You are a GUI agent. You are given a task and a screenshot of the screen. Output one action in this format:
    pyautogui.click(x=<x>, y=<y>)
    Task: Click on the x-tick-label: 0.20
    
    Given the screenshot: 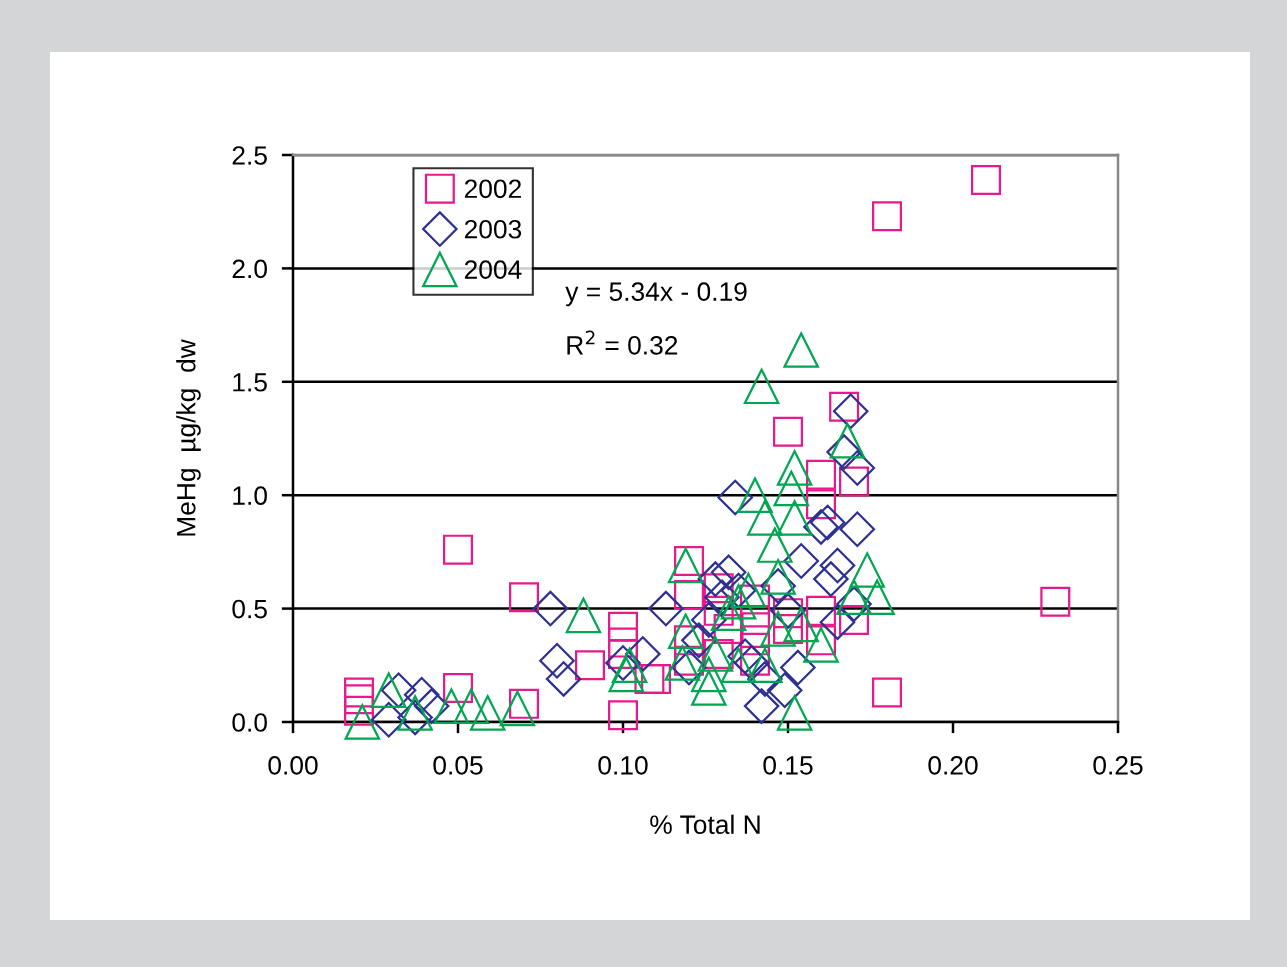 What is the action you would take?
    pyautogui.click(x=953, y=765)
    